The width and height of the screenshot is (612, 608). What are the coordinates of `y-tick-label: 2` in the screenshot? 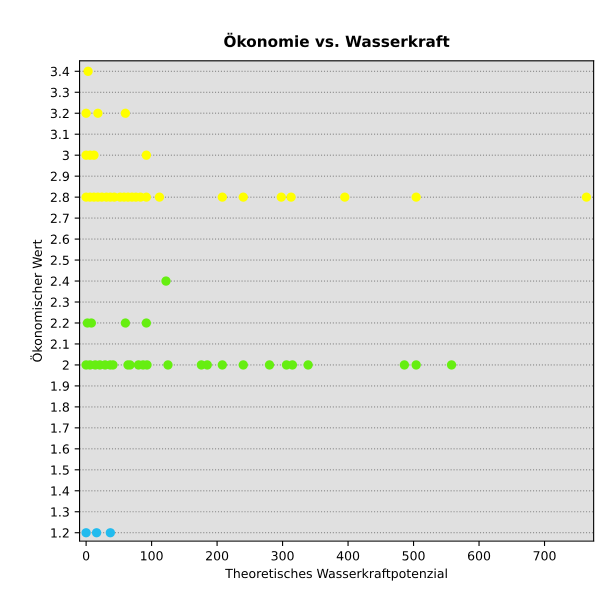 It's located at (65, 365).